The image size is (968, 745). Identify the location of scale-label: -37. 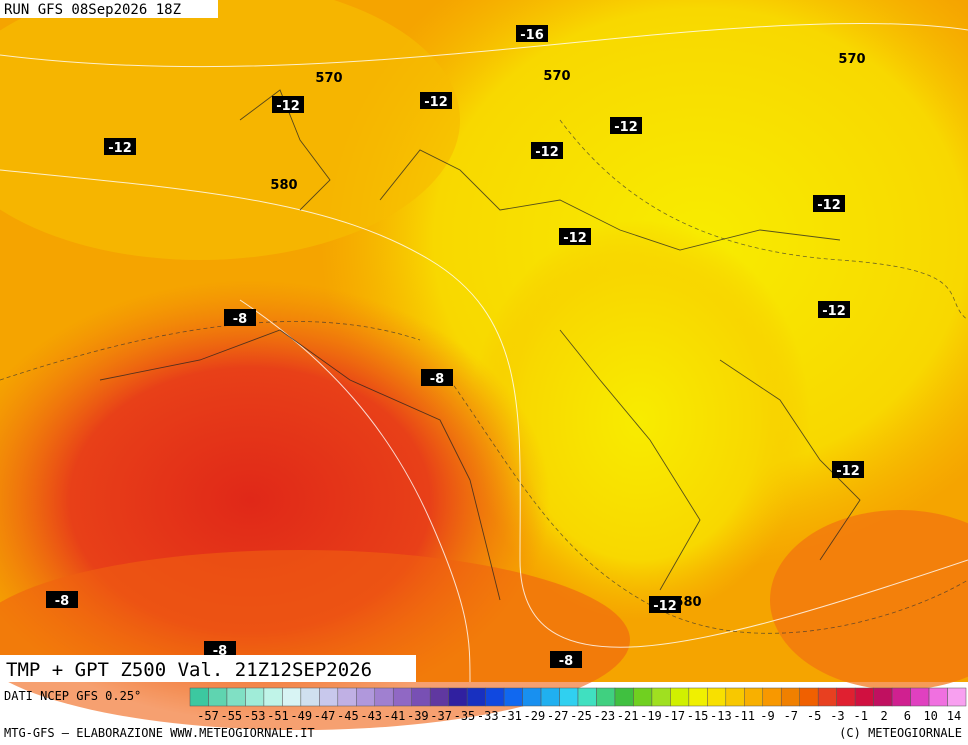
(441, 716).